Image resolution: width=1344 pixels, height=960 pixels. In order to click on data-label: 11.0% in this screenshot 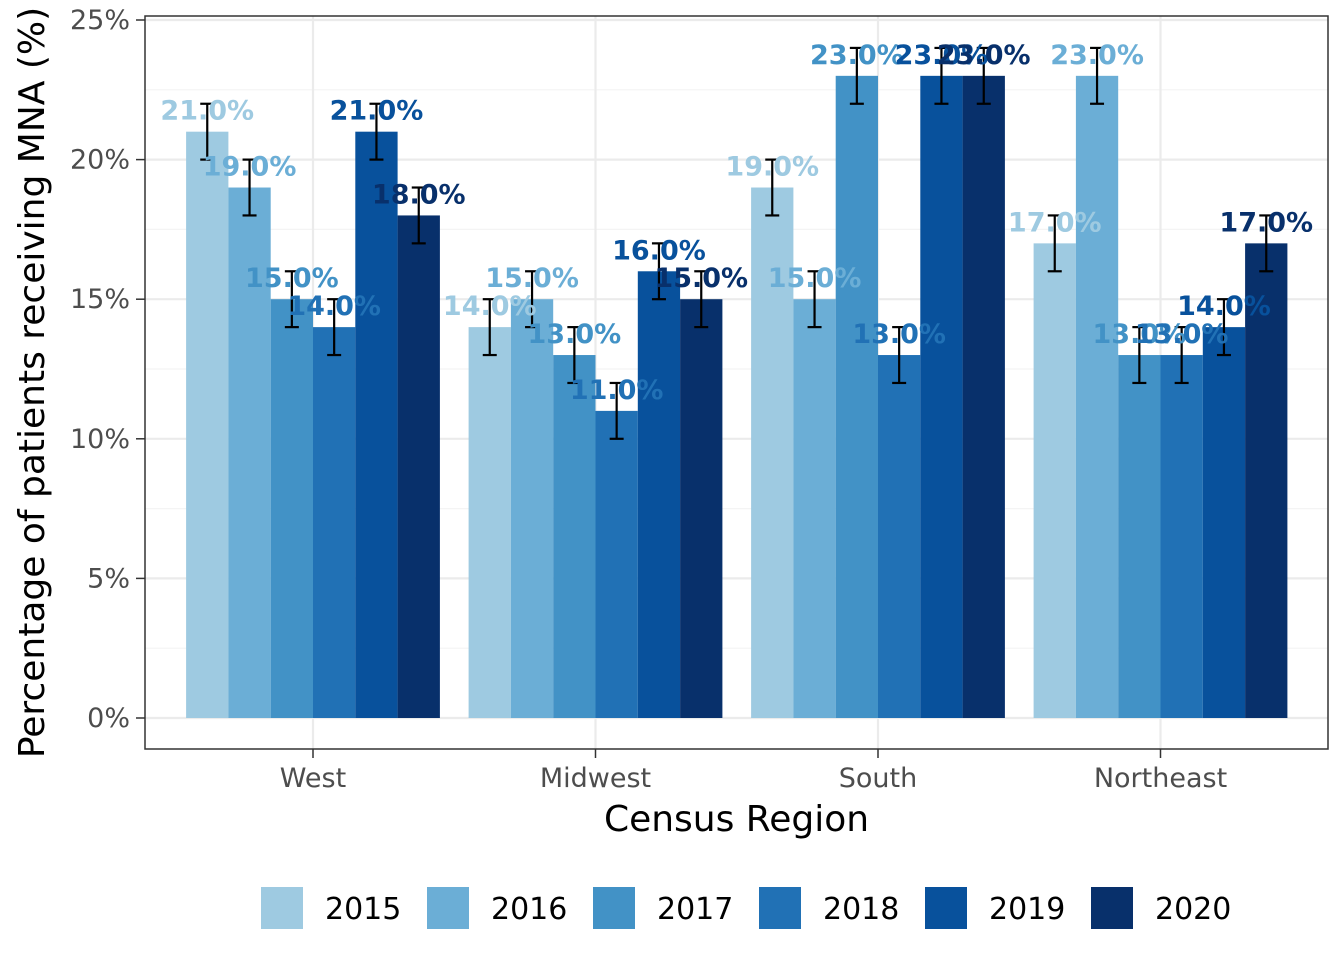, I will do `click(617, 390)`.